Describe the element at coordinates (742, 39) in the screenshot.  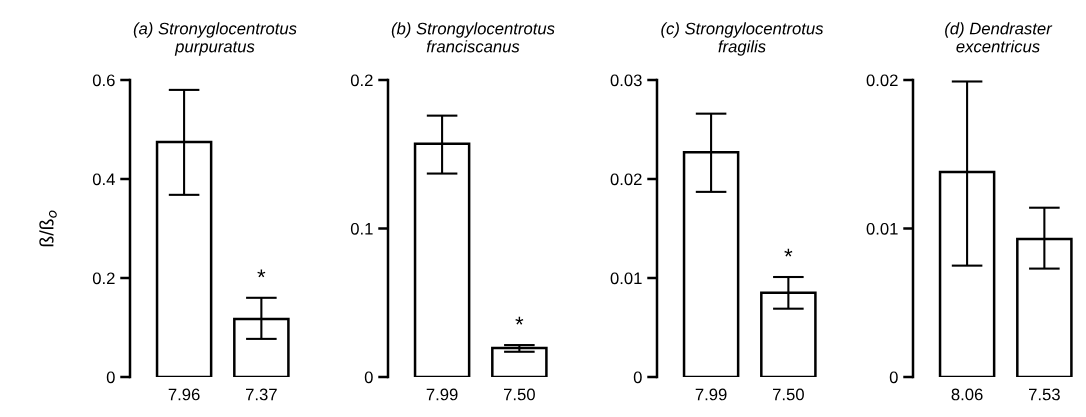
I see `chart-title: (c) Strongylocentrotus fragilis` at that location.